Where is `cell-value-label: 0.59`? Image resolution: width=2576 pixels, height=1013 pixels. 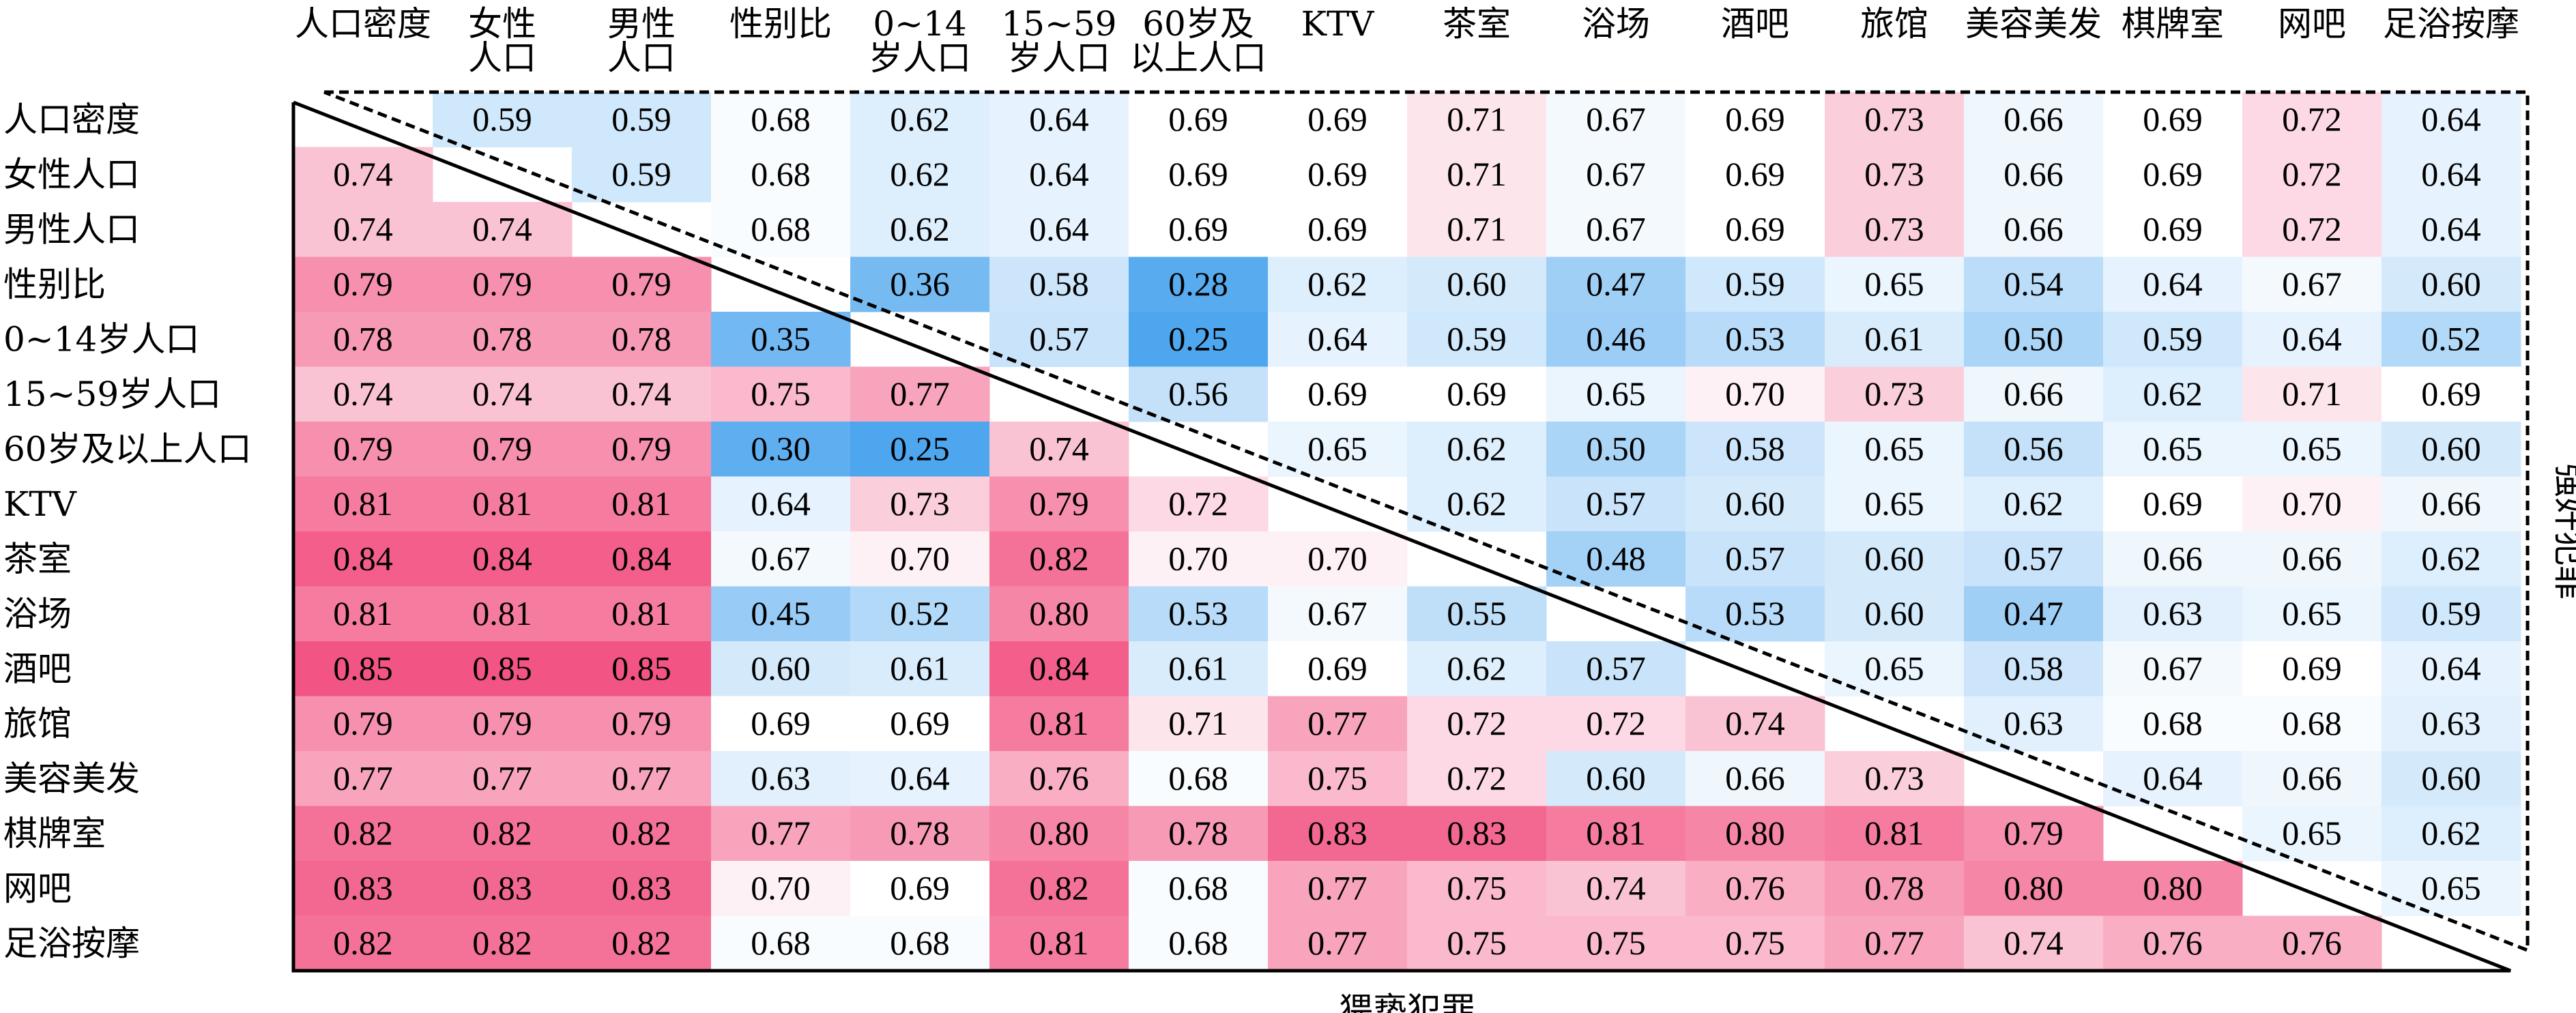
cell-value-label: 0.59 is located at coordinates (1477, 338).